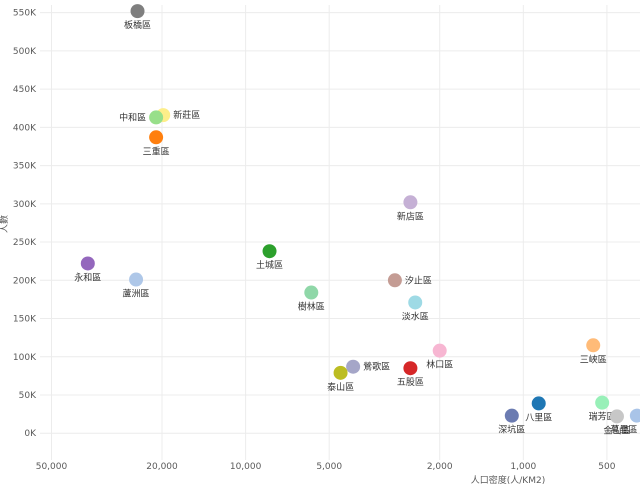 This screenshot has height=484, width=640. What do you see at coordinates (623, 430) in the screenshot?
I see `point-label: 萬里區` at bounding box center [623, 430].